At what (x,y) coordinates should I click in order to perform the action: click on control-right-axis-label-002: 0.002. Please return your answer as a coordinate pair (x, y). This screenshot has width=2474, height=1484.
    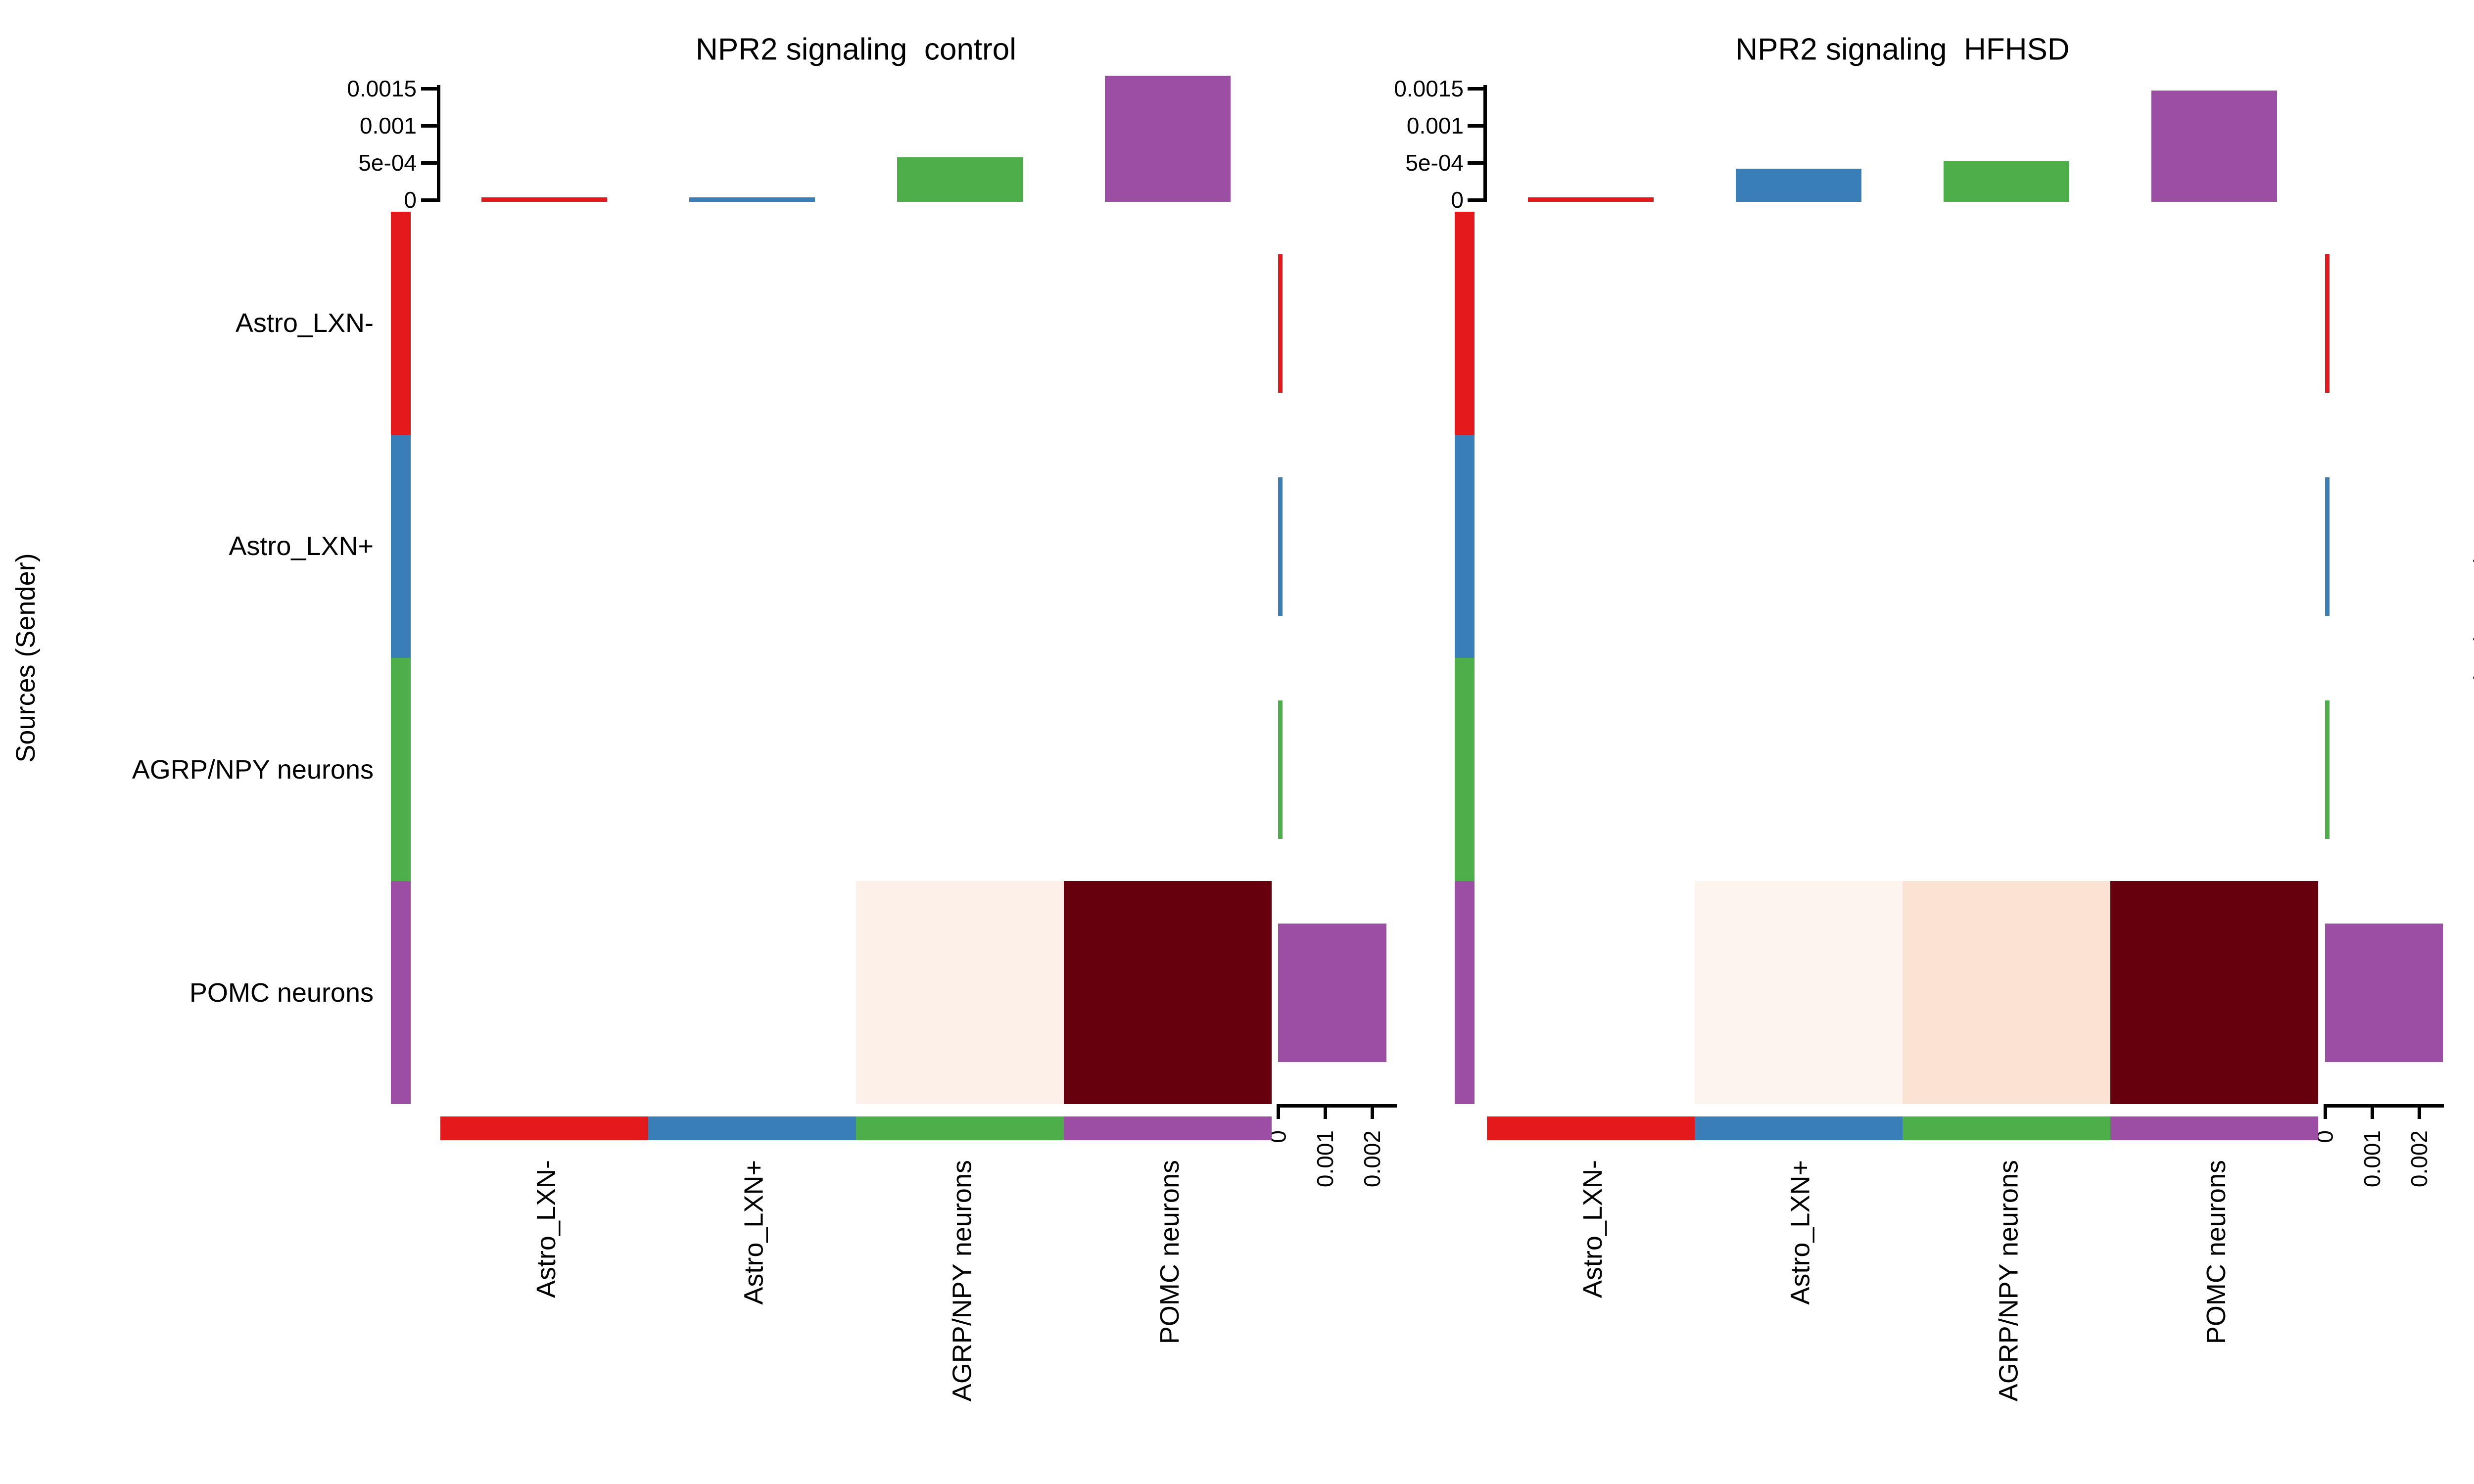
    Looking at the image, I should click on (1372, 1159).